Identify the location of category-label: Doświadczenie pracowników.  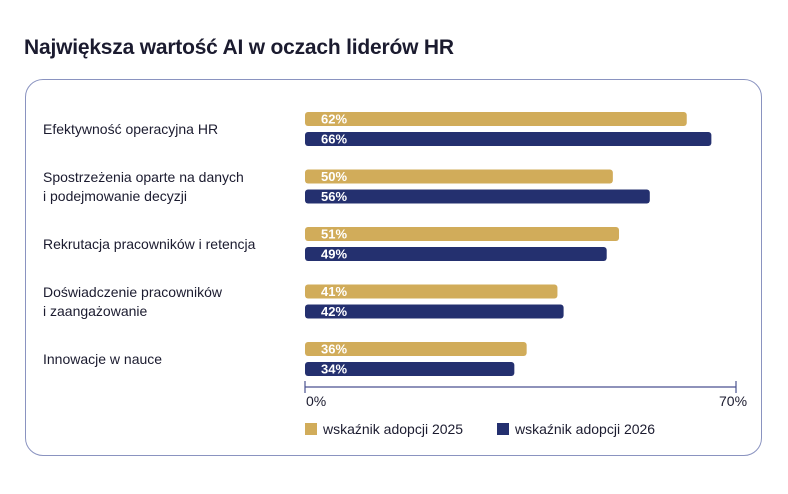
(133, 292).